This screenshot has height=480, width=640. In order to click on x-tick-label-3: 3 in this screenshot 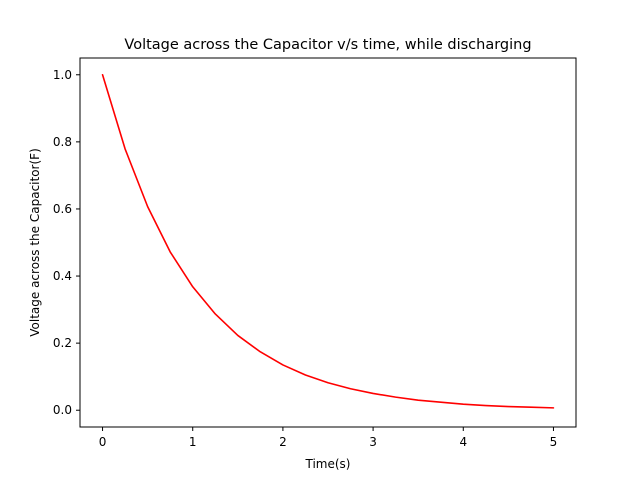, I will do `click(373, 442)`.